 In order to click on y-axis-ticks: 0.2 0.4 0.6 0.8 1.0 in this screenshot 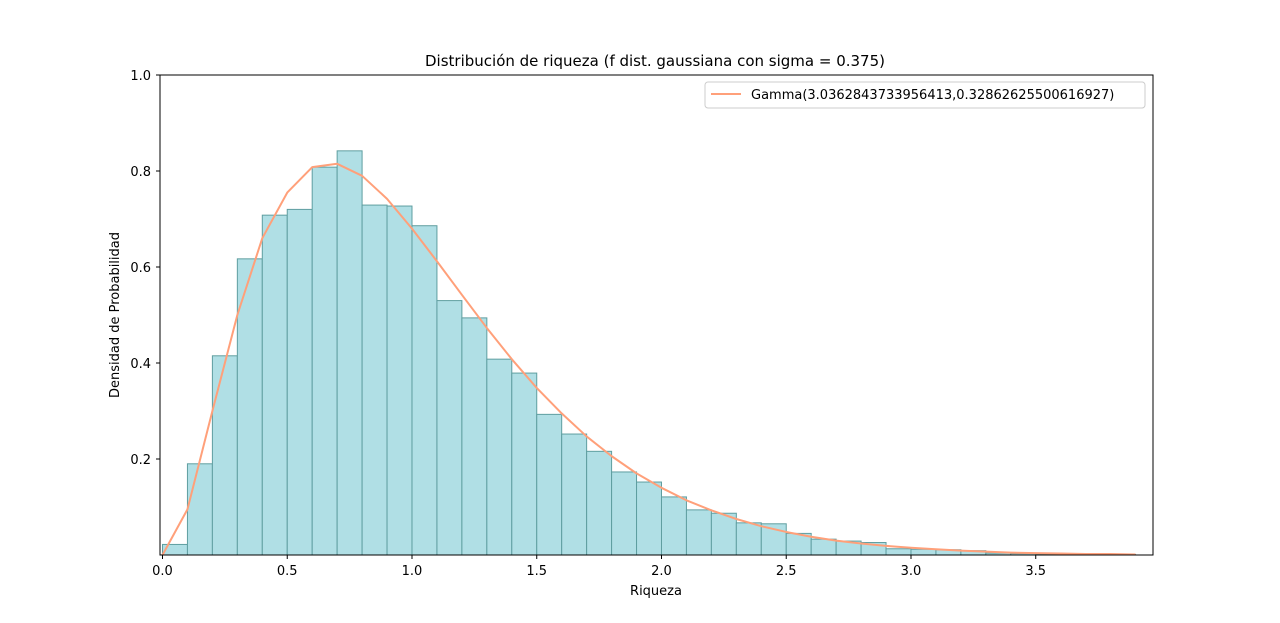, I will do `click(145, 268)`.